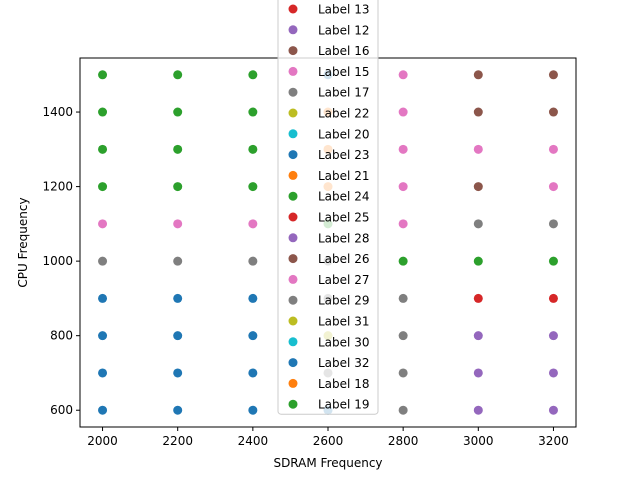 The image size is (640, 480). I want to click on y-tick-label: 600, so click(61, 410).